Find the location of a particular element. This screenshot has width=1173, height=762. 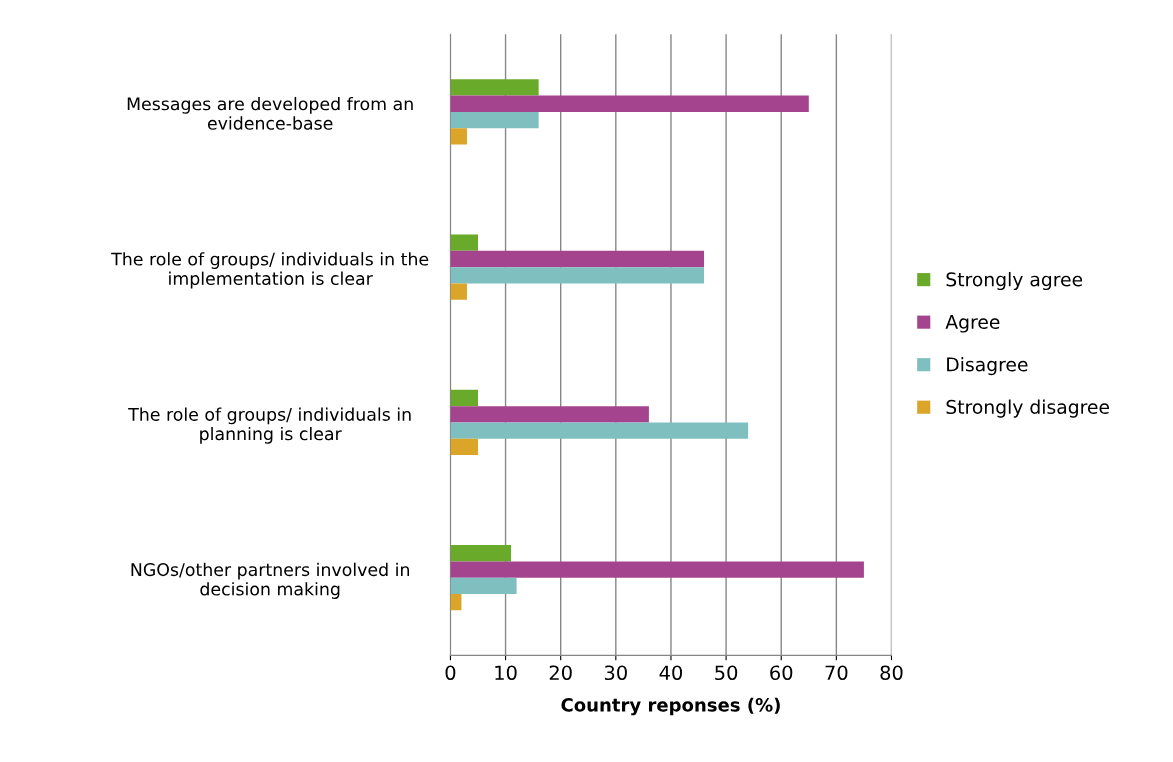

y-tick-label: The role of groups/ individuals in the implementation is clear is located at coordinates (270, 270).